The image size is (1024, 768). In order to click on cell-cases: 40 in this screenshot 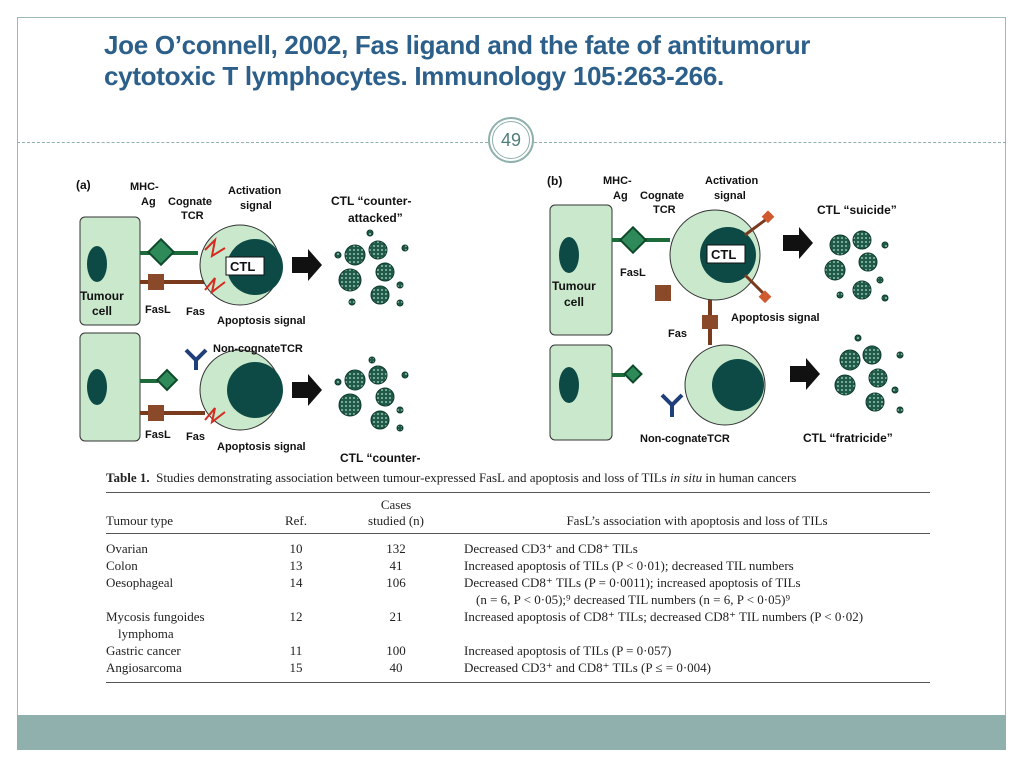, I will do `click(396, 671)`.